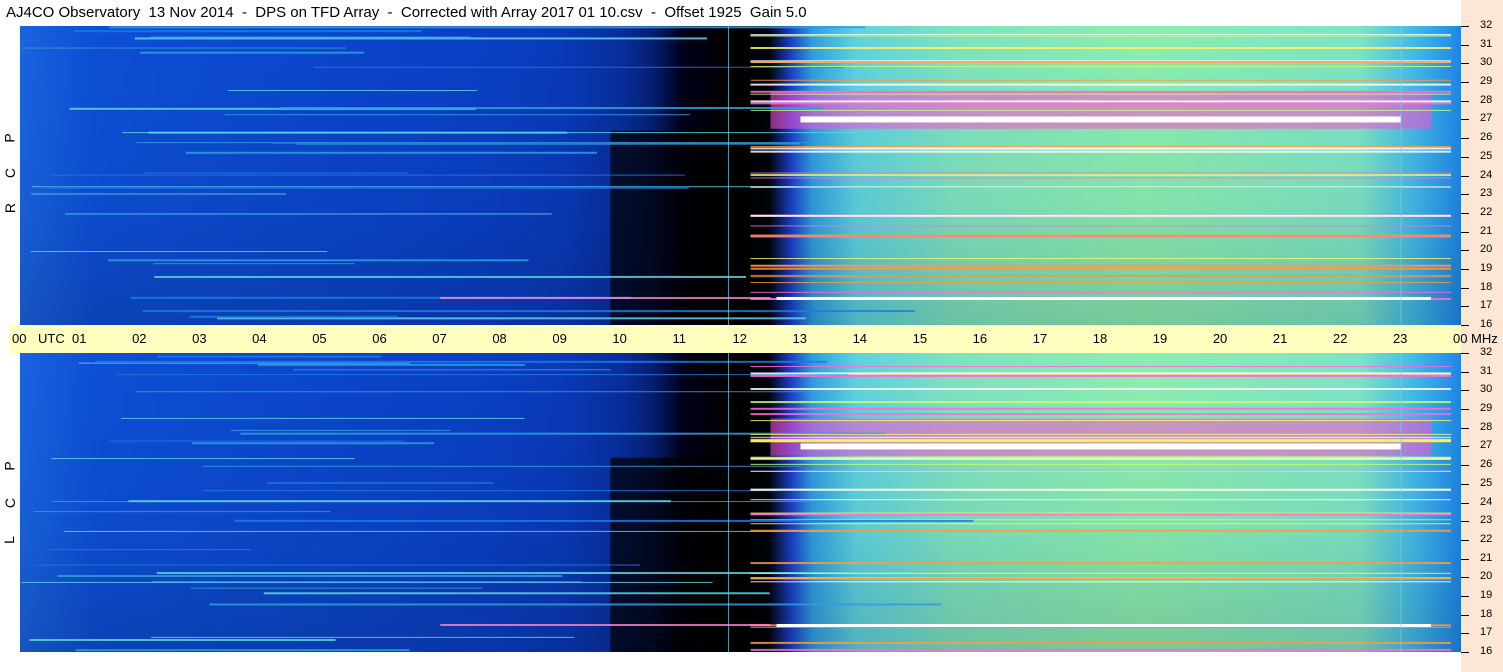 The width and height of the screenshot is (1503, 672). I want to click on time-tick-label: 02, so click(139, 338).